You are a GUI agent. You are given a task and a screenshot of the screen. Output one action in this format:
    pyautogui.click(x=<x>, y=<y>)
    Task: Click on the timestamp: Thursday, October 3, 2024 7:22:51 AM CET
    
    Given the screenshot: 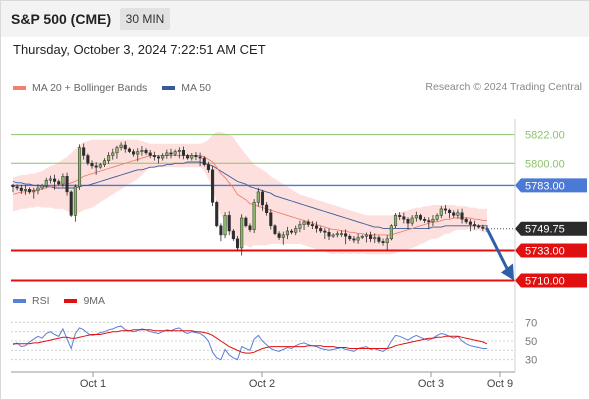 What is the action you would take?
    pyautogui.click(x=139, y=49)
    